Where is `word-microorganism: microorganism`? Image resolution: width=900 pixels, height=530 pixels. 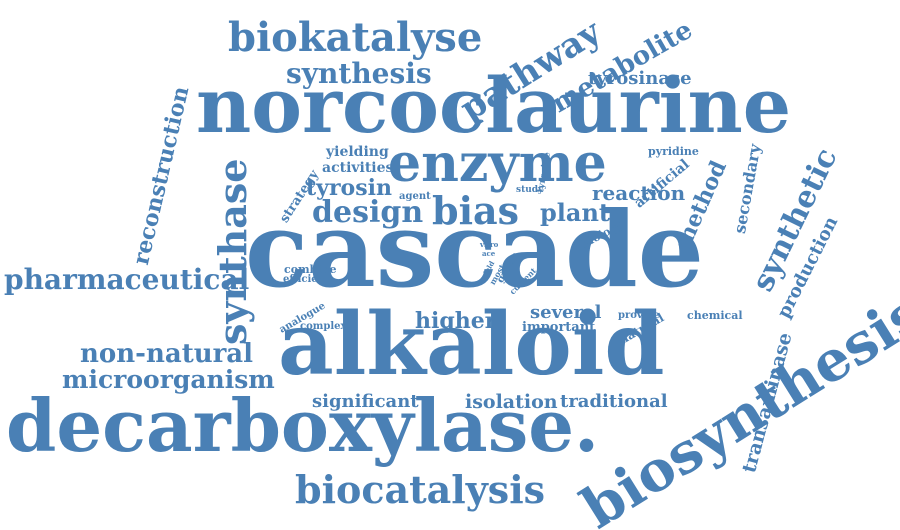 word-microorganism: microorganism is located at coordinates (168, 379).